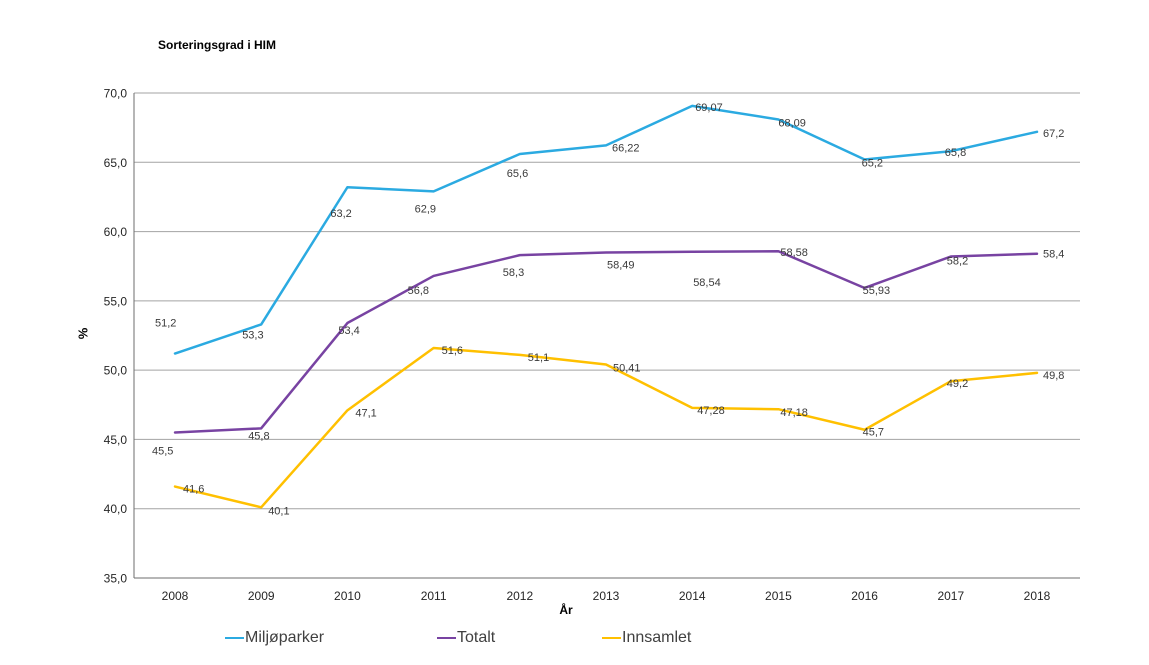  What do you see at coordinates (792, 123) in the screenshot?
I see `data-label-miljøparker: 68,09` at bounding box center [792, 123].